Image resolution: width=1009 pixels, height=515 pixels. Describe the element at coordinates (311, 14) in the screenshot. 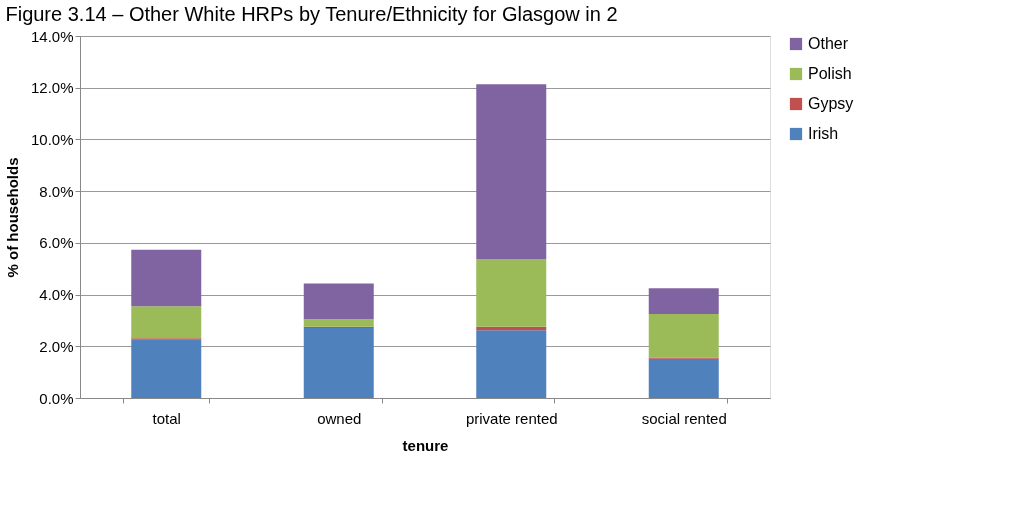

I see `chart-title: Figure 3.14 – Other White HRPs by Tenure/Ethnicity for Glasgow in 2` at that location.